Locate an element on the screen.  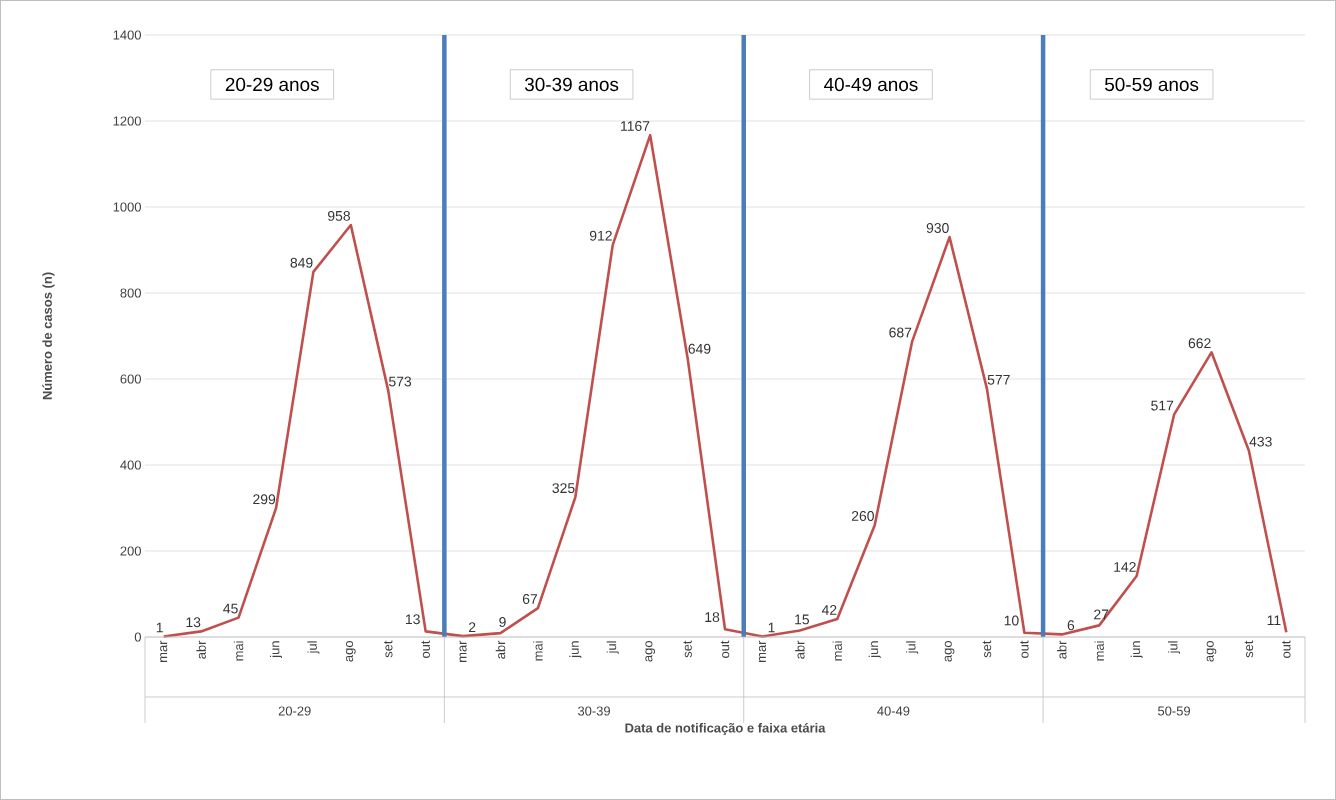
y-tick-label: 0 is located at coordinates (137, 637).